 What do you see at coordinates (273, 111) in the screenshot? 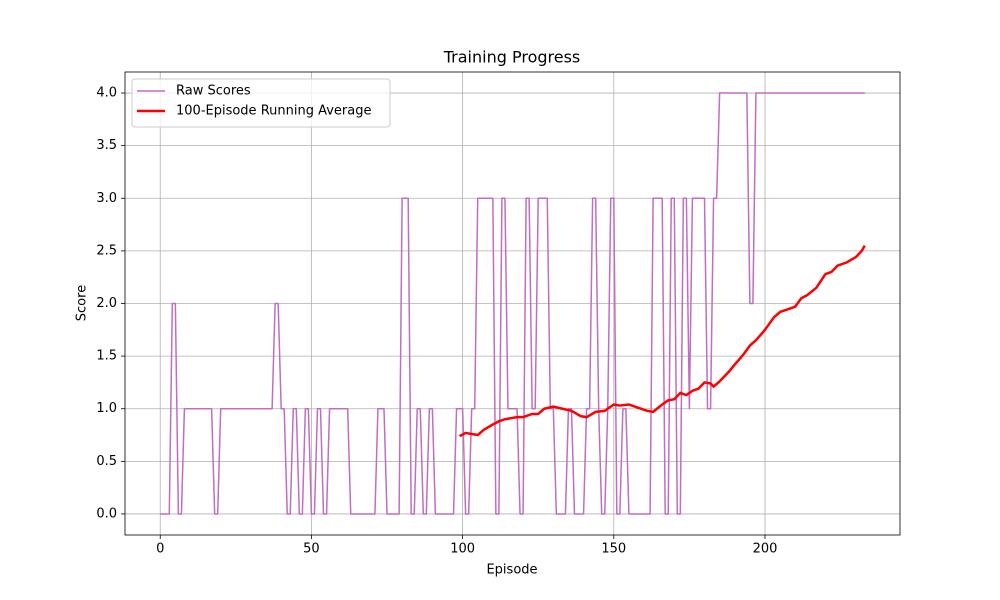
I see `legend-label: 100-Episode Running Average` at bounding box center [273, 111].